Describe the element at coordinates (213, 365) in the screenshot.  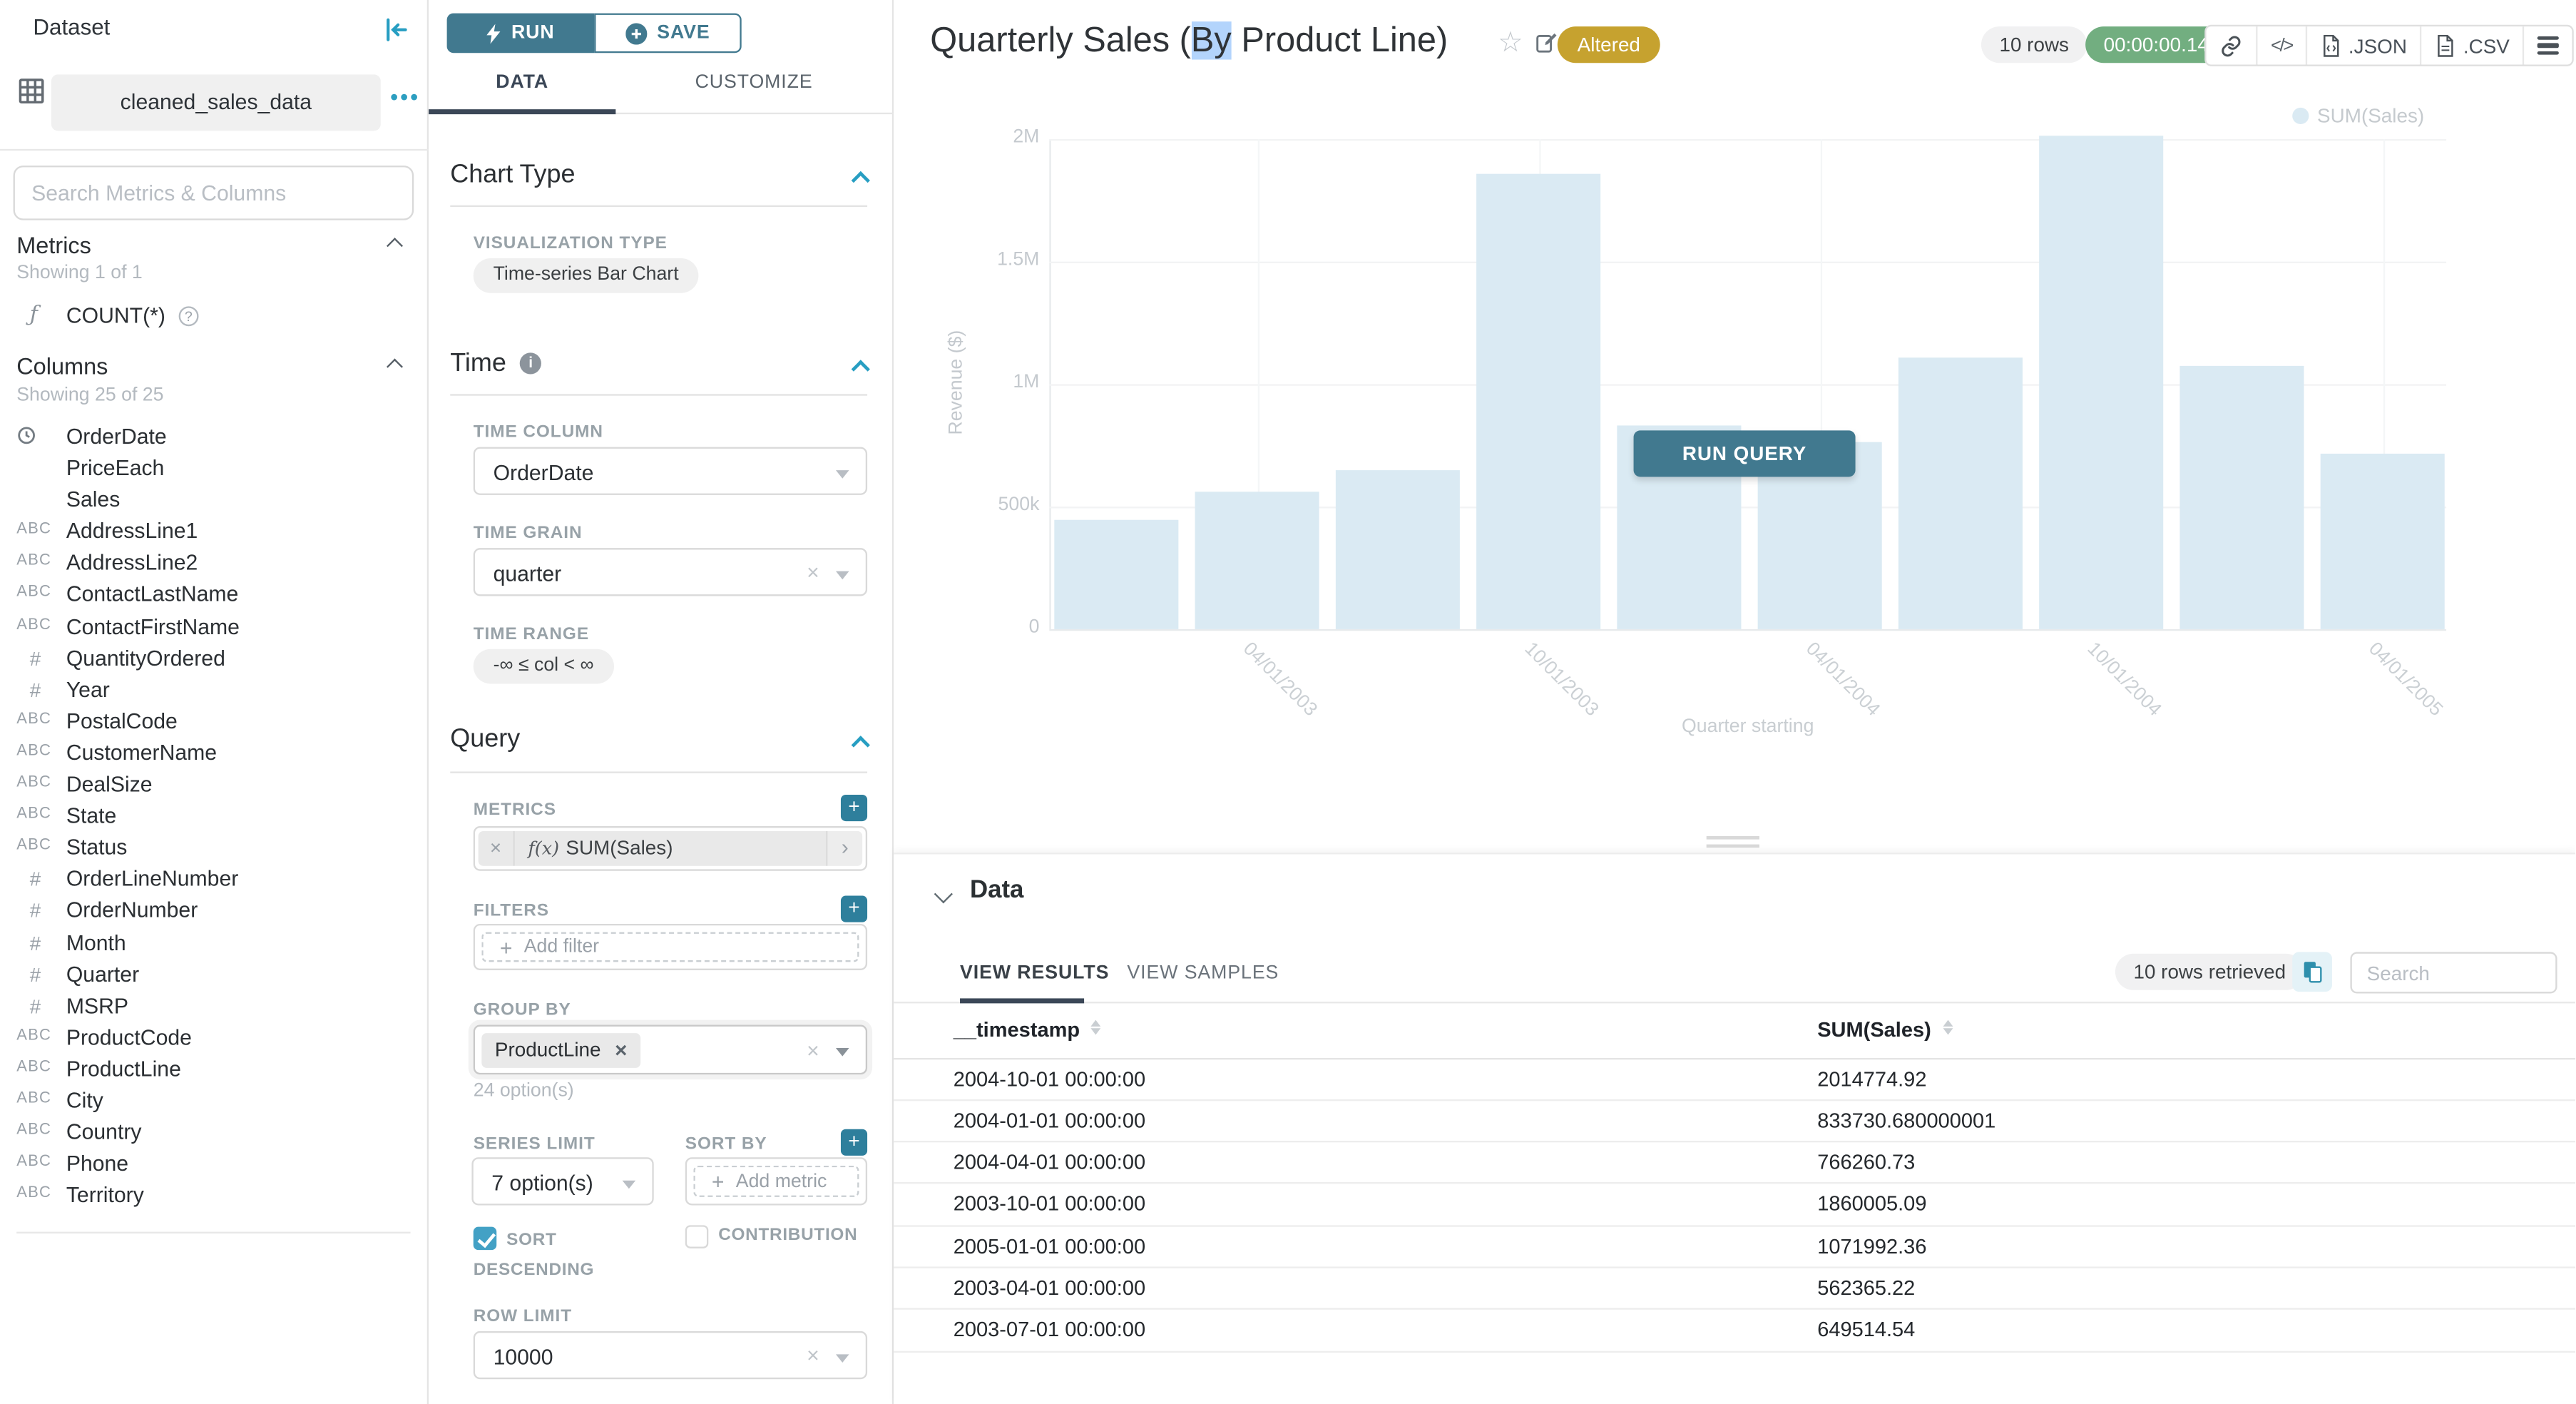
I see `columns-section-header: Columns` at that location.